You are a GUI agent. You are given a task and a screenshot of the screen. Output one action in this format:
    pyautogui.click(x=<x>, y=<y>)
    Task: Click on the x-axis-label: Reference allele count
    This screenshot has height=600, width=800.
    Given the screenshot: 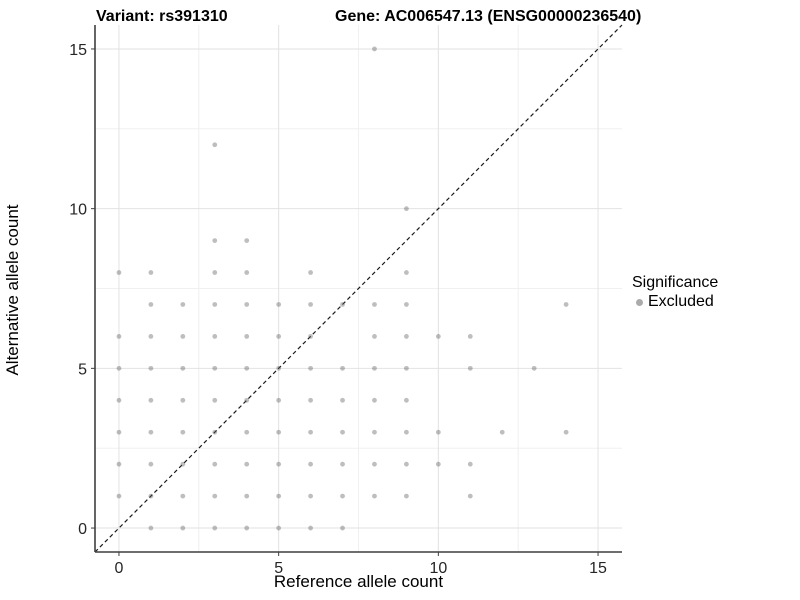 What is the action you would take?
    pyautogui.click(x=358, y=581)
    